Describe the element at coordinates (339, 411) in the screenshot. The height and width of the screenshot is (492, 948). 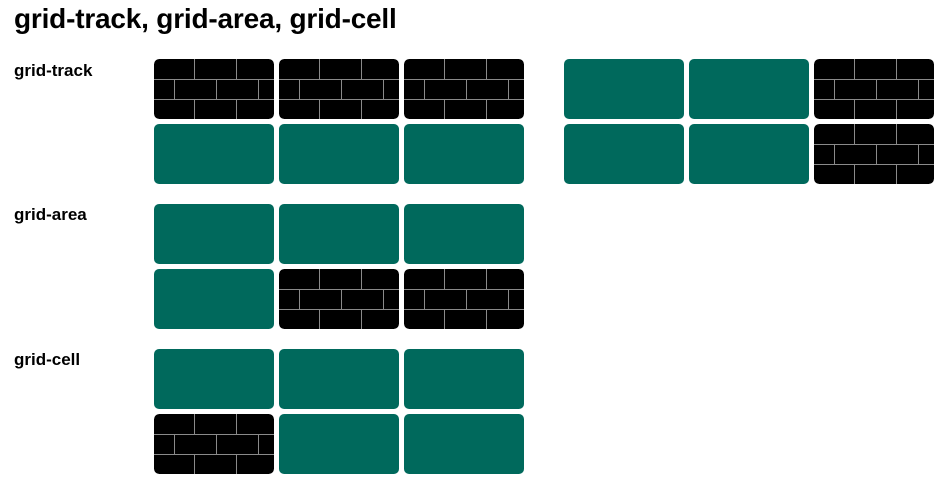
I see `grid-cell-diagram` at that location.